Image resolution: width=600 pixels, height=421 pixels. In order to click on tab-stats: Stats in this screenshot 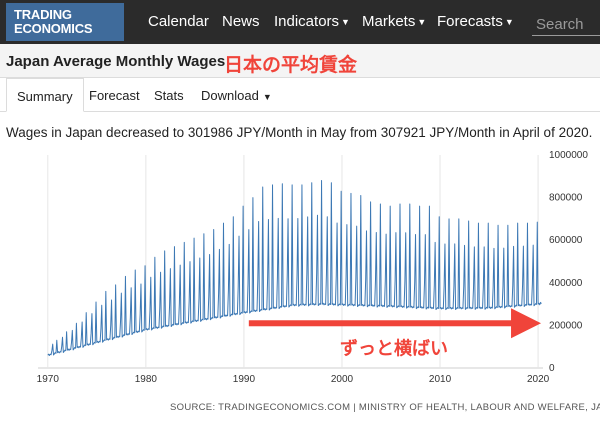, I will do `click(169, 95)`.